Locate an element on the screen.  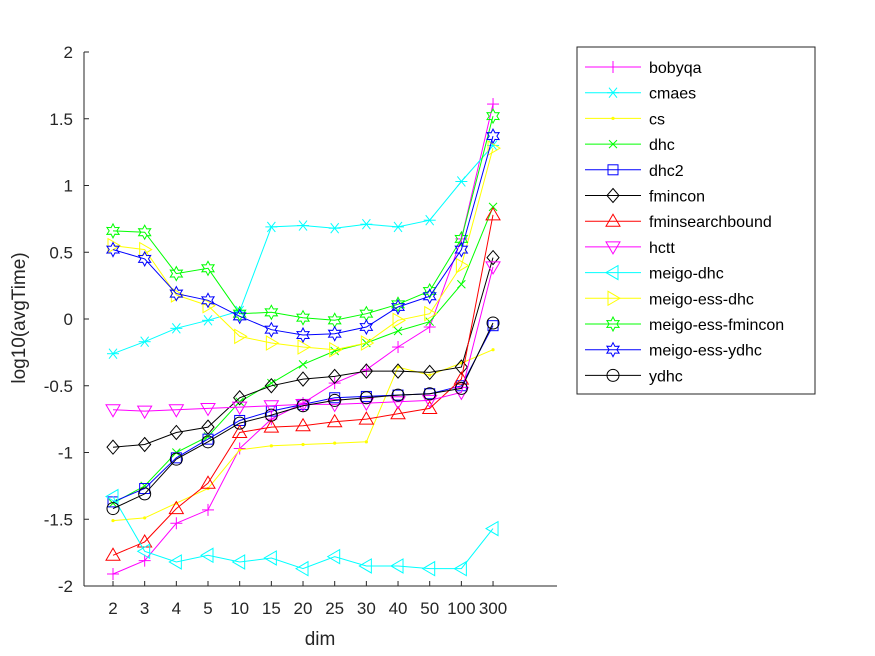
y-tick-label: 2 is located at coordinates (68, 52).